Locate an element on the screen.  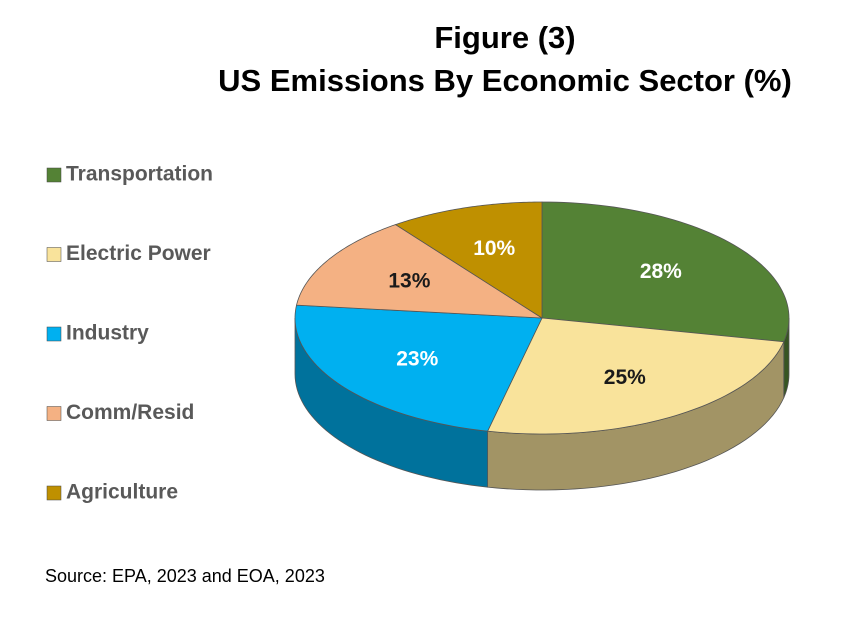
legend-label: Agriculture is located at coordinates (122, 492).